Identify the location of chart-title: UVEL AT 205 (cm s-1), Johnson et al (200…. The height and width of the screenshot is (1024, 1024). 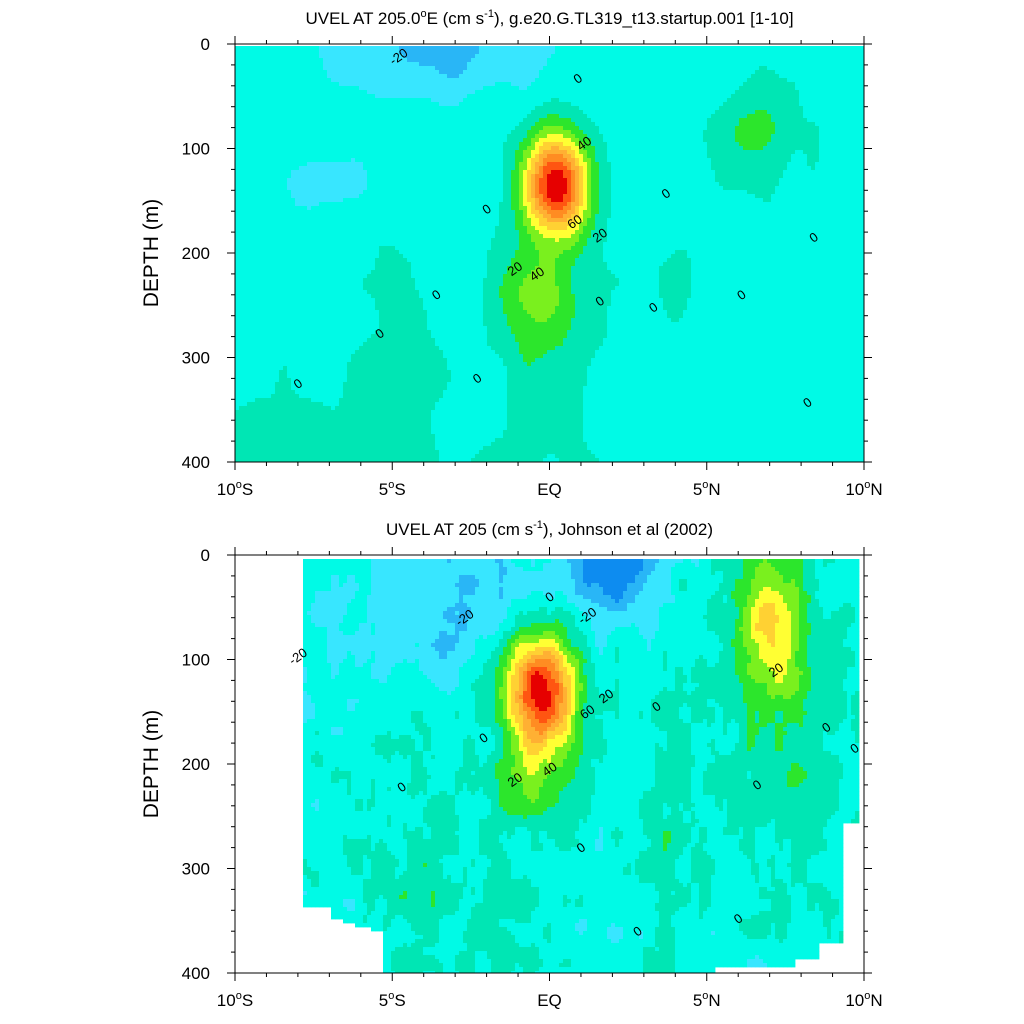
(549, 529).